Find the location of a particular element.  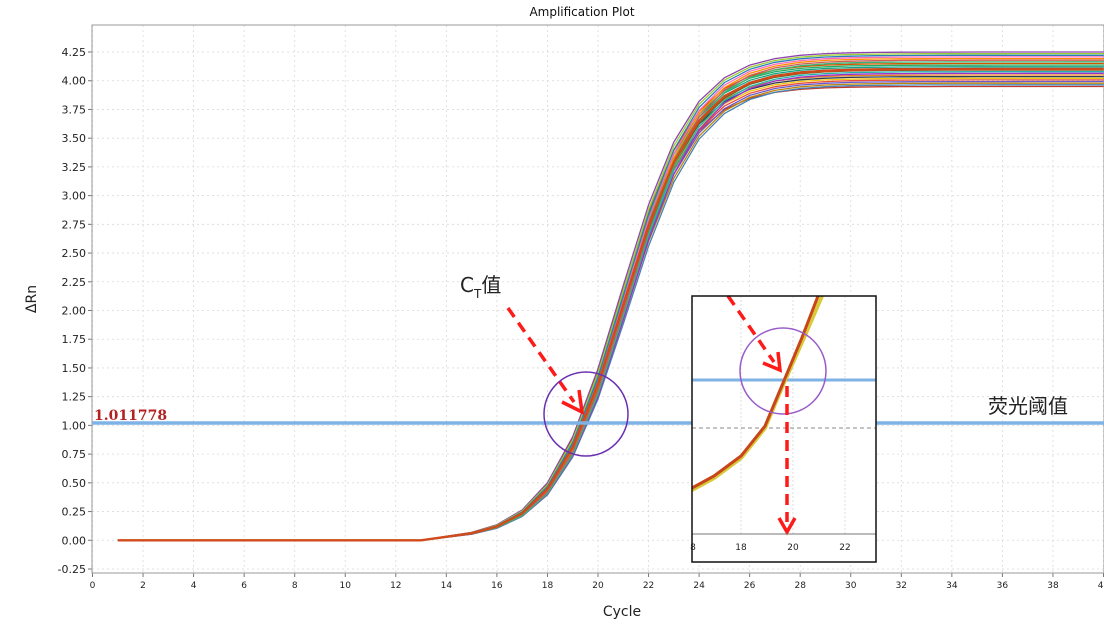

y-tick-label: 2.25 is located at coordinates (74, 282).